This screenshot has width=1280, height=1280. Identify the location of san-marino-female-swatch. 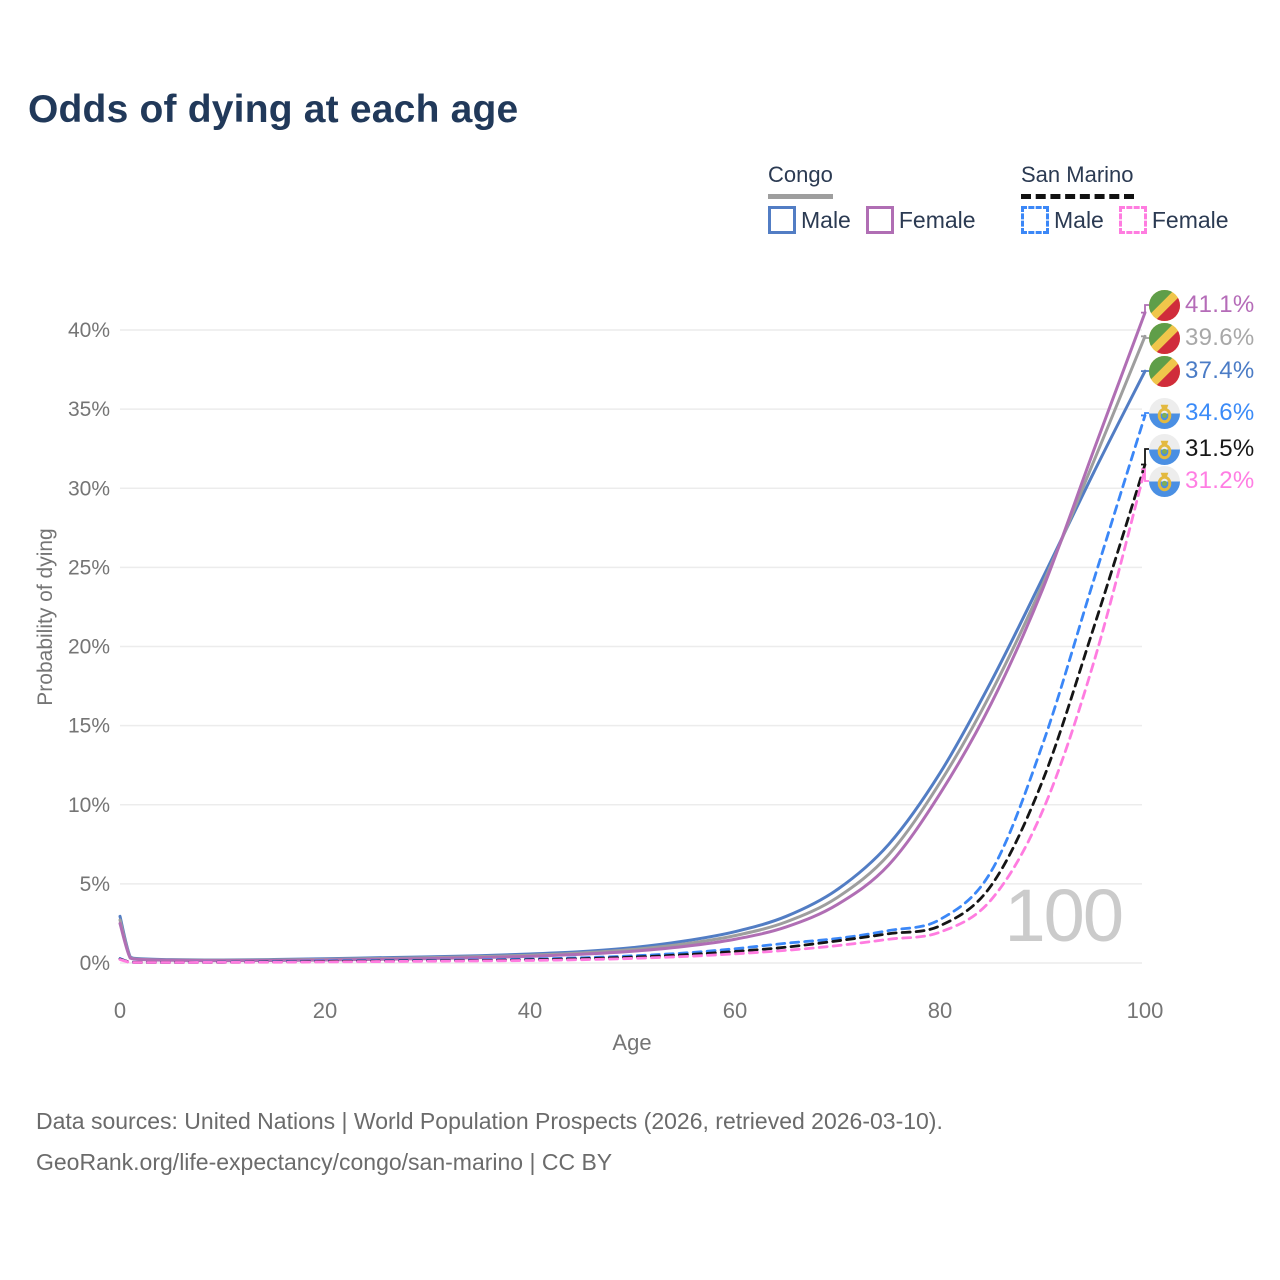
(1132, 220).